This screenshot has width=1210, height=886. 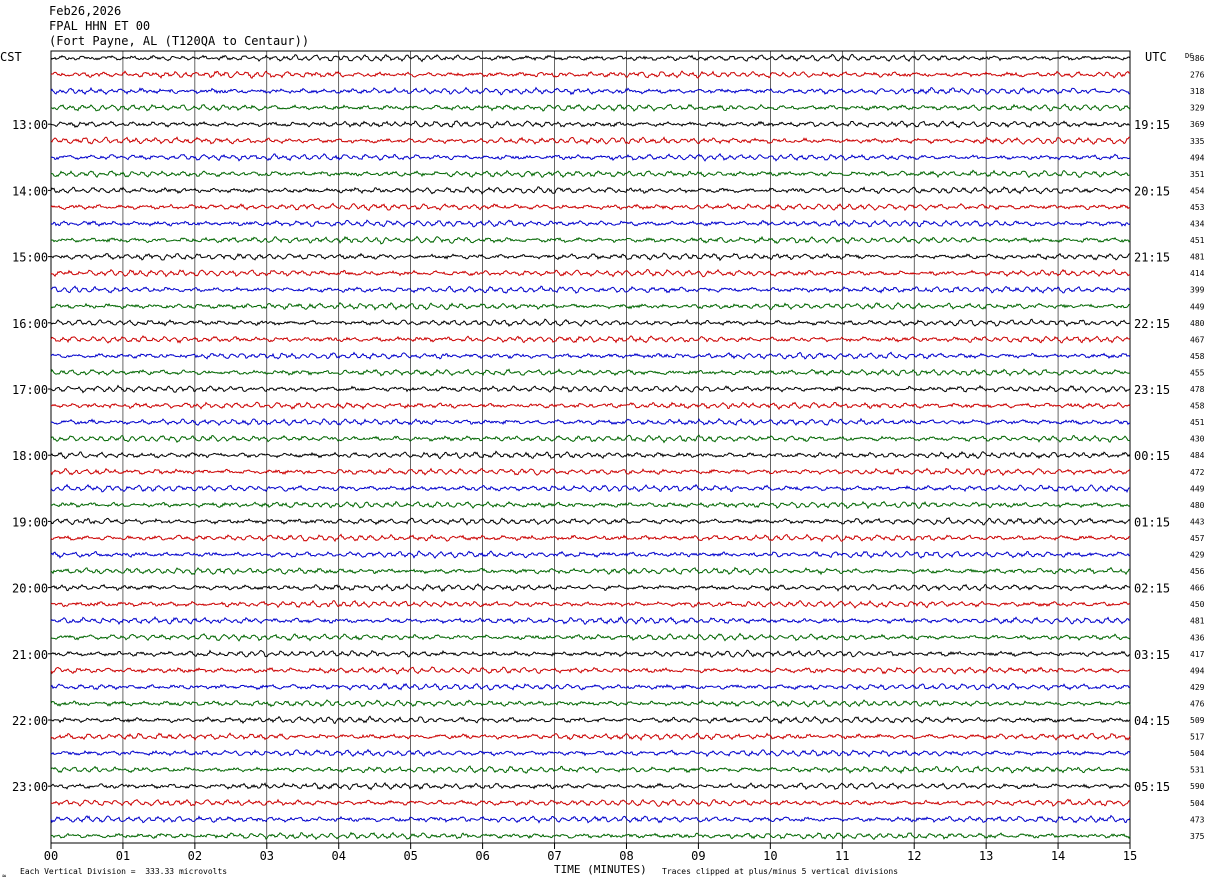 What do you see at coordinates (1197, 637) in the screenshot?
I see `dc-value: 436` at bounding box center [1197, 637].